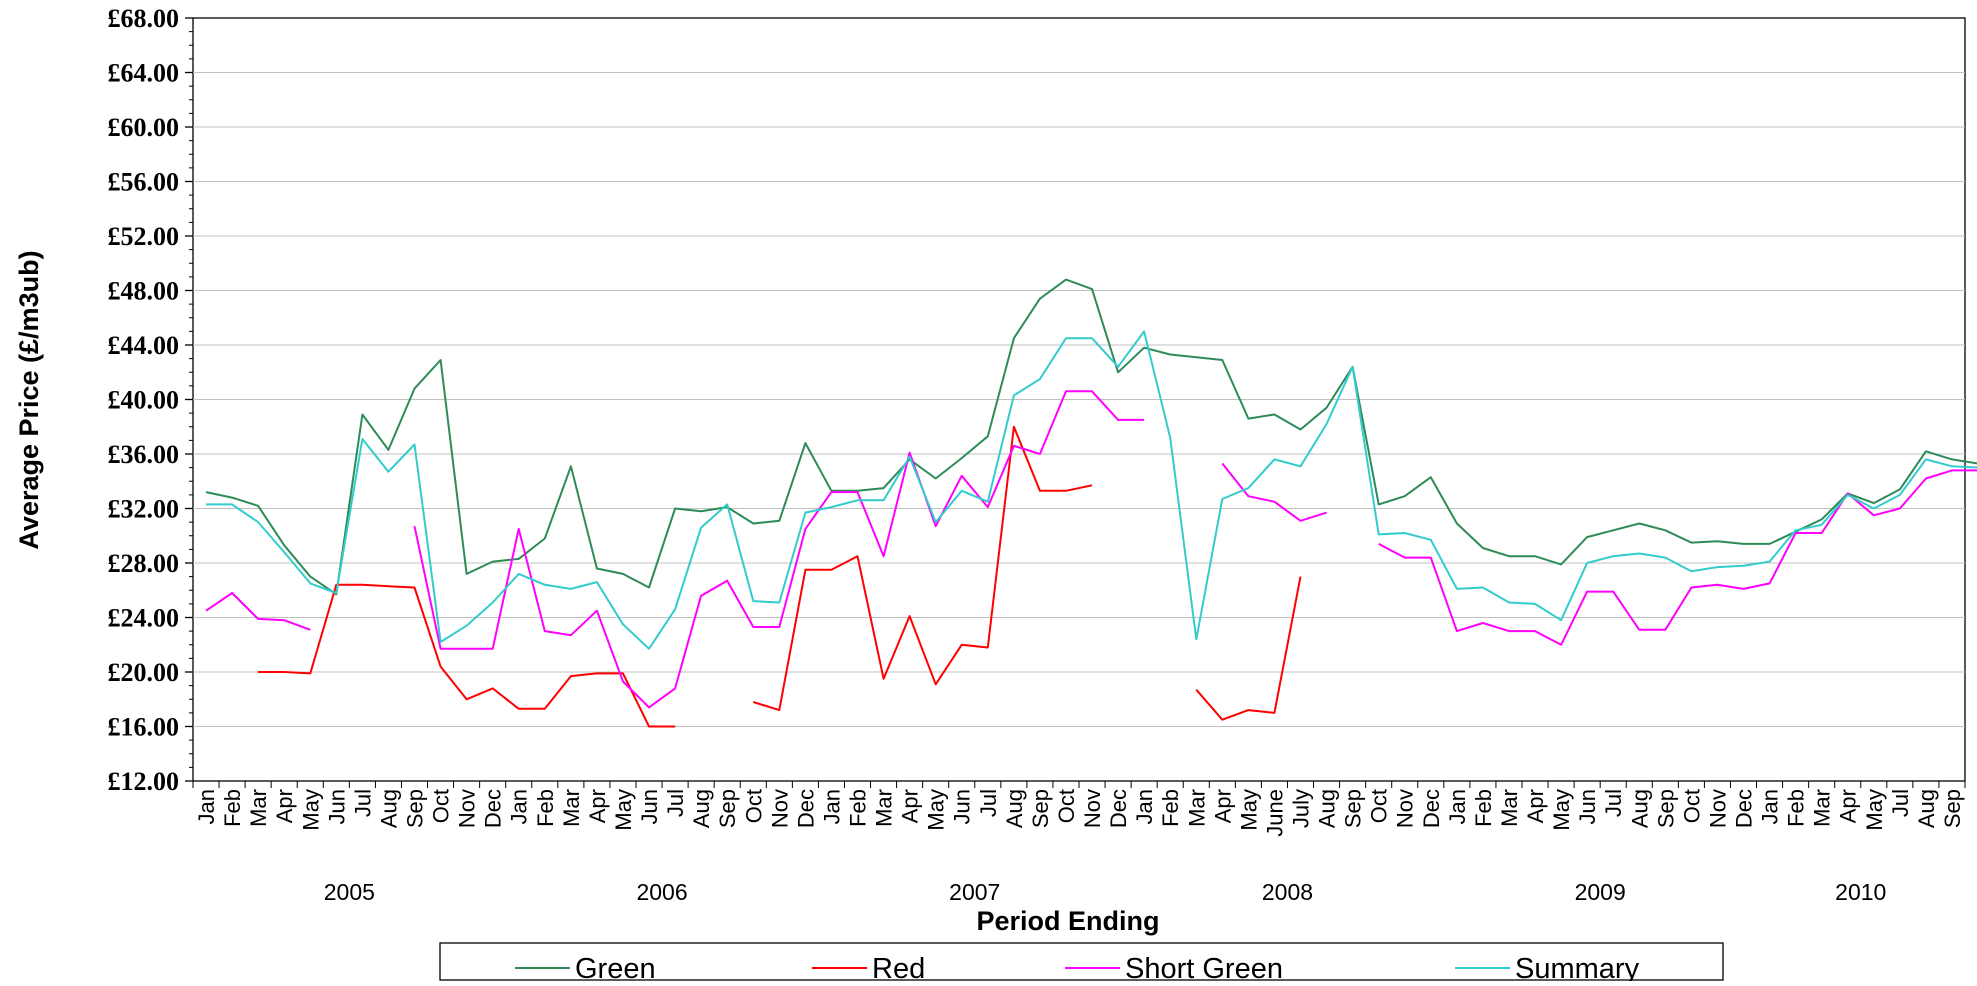 This screenshot has height=986, width=1977. I want to click on legend-label: Summary, so click(1577, 967).